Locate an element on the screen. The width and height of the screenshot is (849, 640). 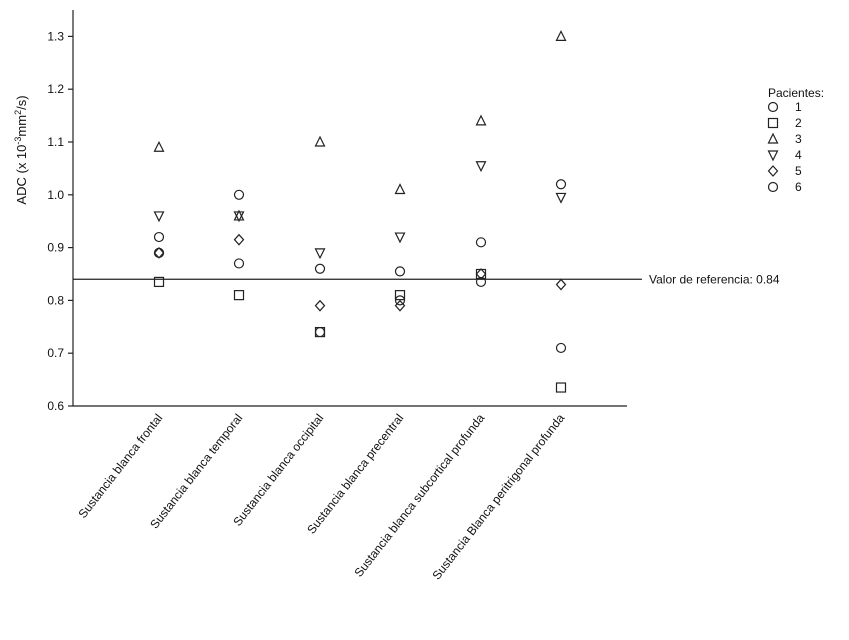
y-axis-label-part-1: ADC (x 10 is located at coordinates (21, 175).